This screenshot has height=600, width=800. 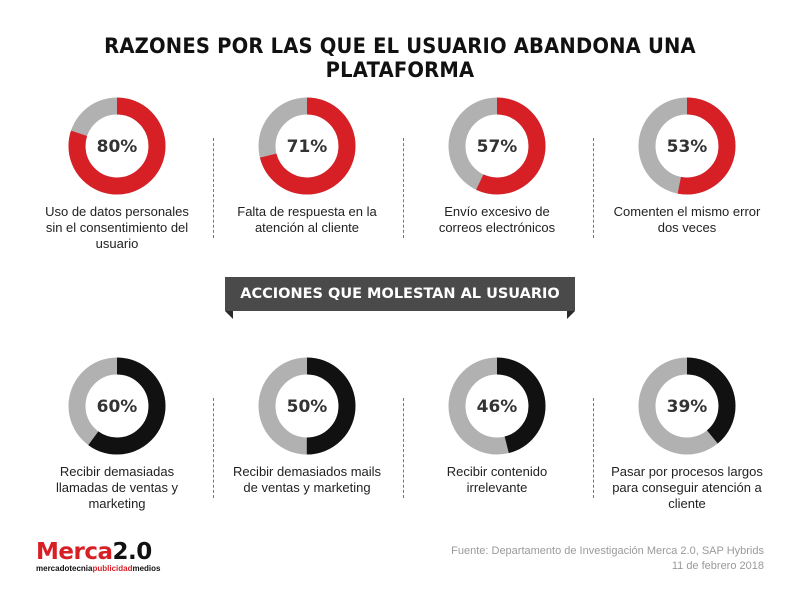 I want to click on donut-percent: 50%, so click(x=307, y=407).